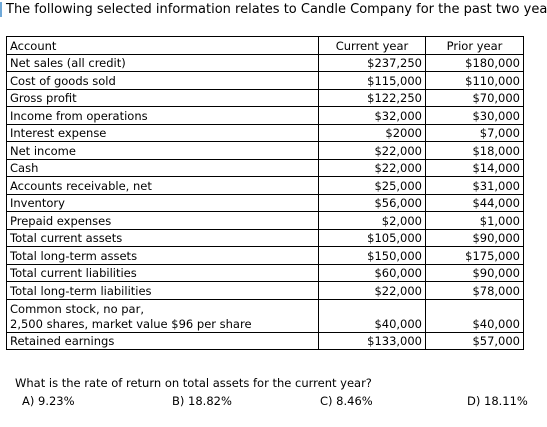 The image size is (547, 427). I want to click on header-current-year: Current year, so click(372, 45).